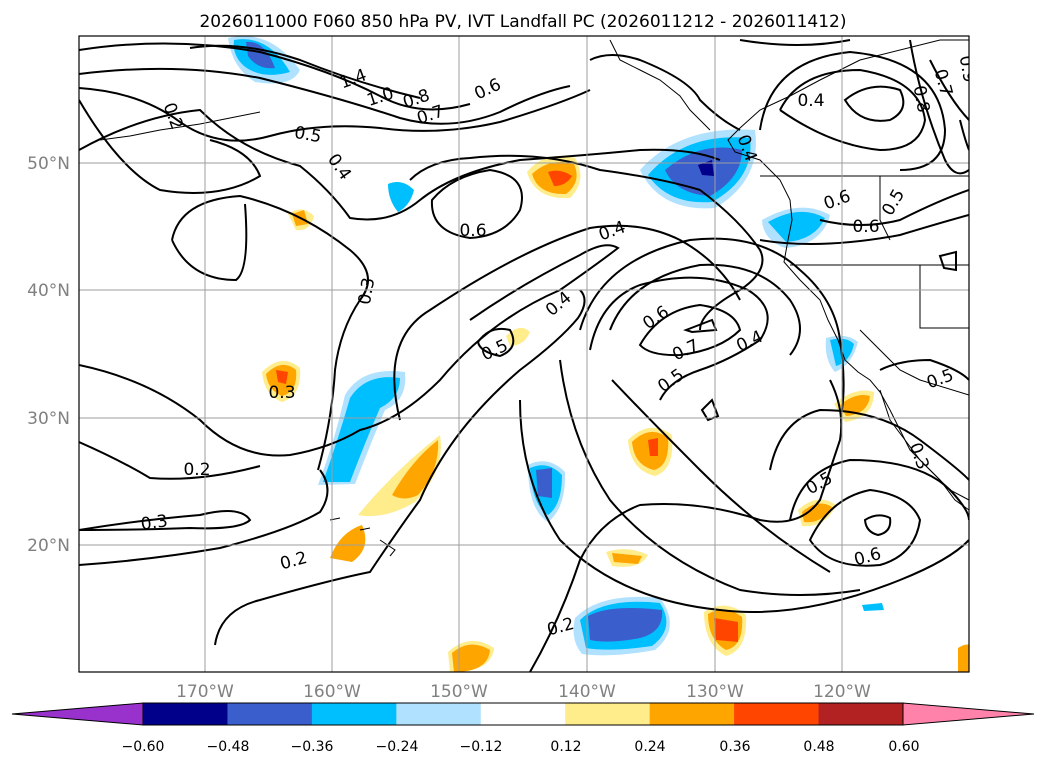 The height and width of the screenshot is (765, 1047). Describe the element at coordinates (180, 126) in the screenshot. I see `aleutian-islands` at that location.